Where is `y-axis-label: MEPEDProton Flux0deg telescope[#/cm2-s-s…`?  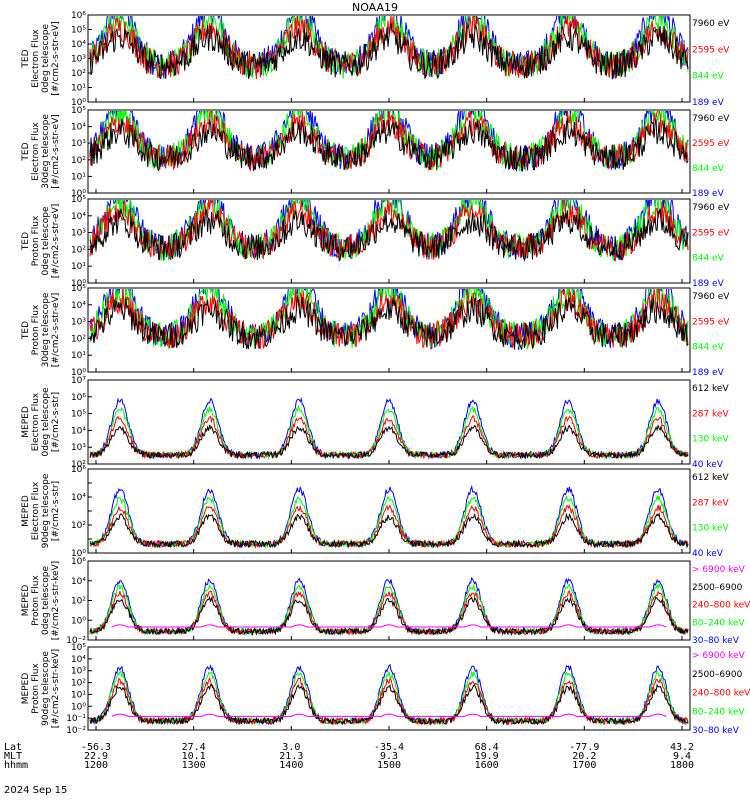 y-axis-label: MEPEDProton Flux0deg telescope[#/cm2-s-s… is located at coordinates (41, 600).